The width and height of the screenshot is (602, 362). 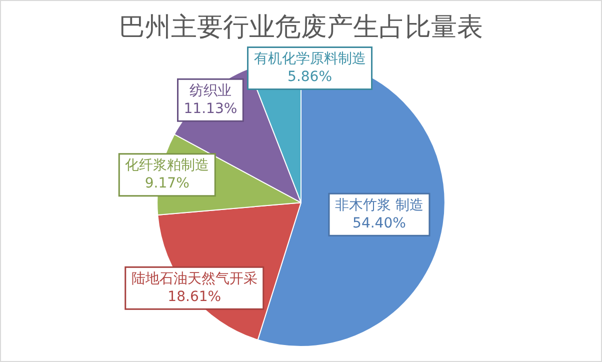 I want to click on slice-label: 纺织业, so click(x=210, y=90).